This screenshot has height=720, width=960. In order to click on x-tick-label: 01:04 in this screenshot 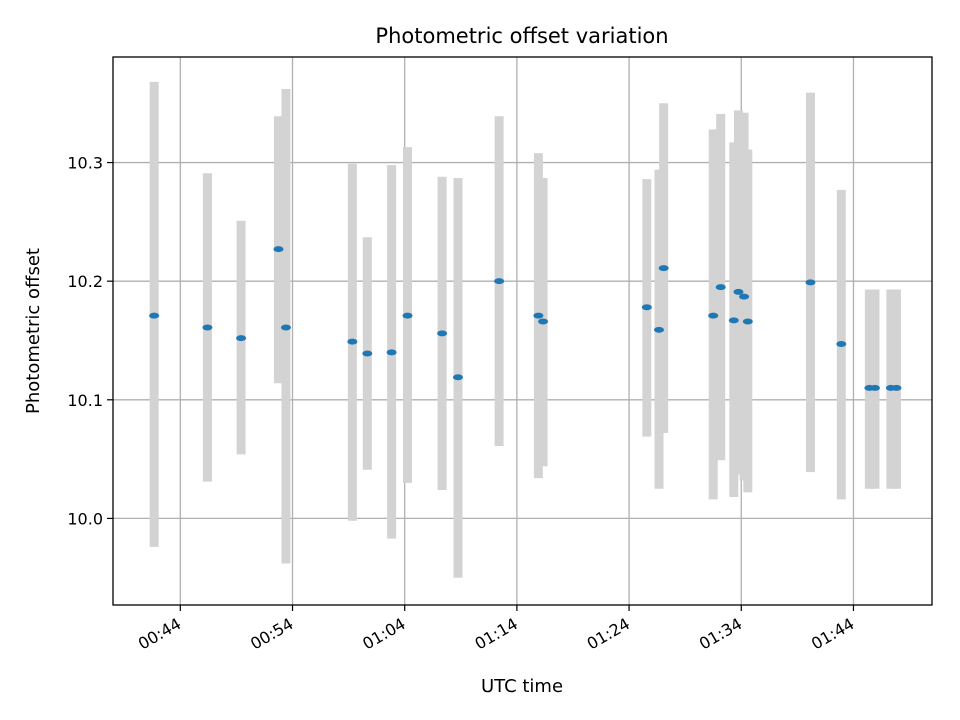, I will do `click(383, 634)`.